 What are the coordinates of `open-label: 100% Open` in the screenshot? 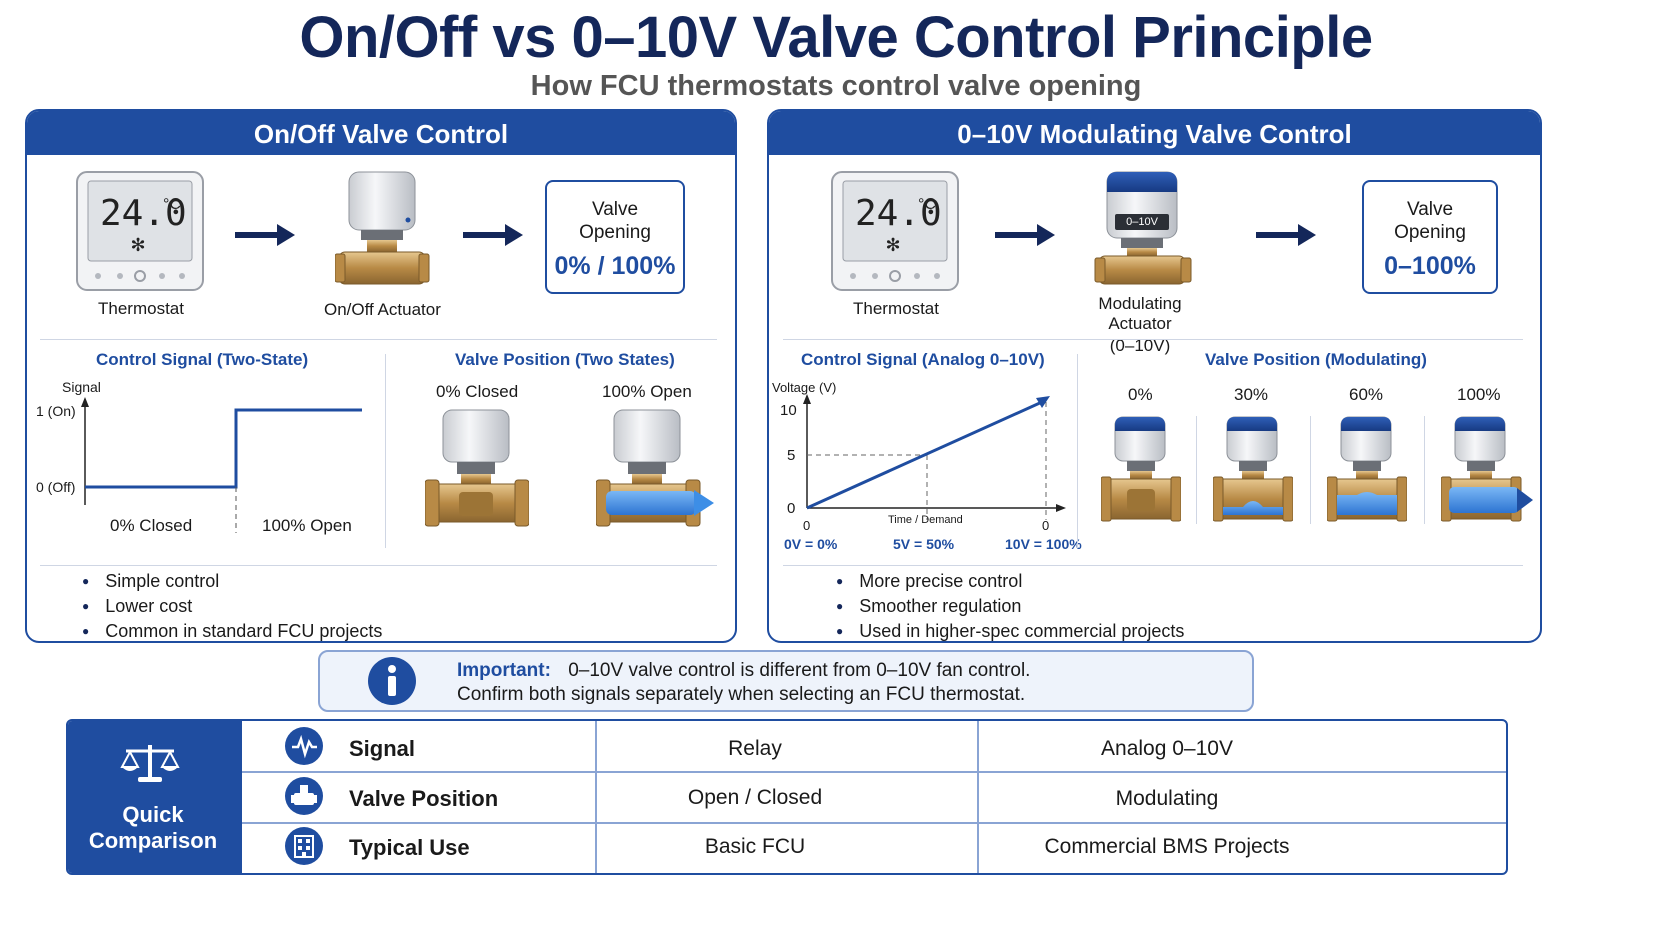 It's located at (307, 525).